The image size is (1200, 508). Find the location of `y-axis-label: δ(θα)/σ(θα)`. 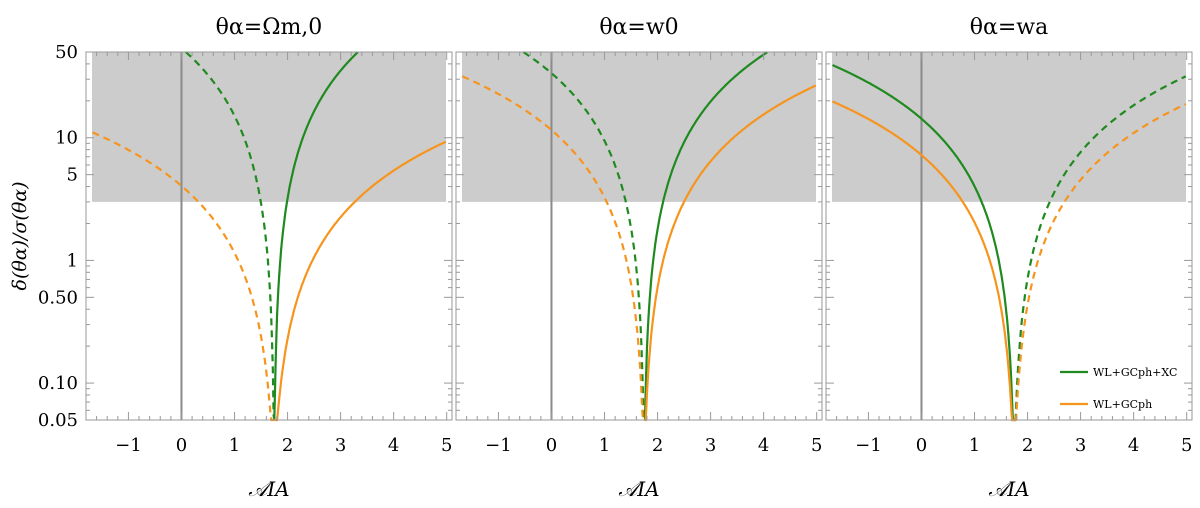

y-axis-label: δ(θα)/σ(θα) is located at coordinates (20, 236).